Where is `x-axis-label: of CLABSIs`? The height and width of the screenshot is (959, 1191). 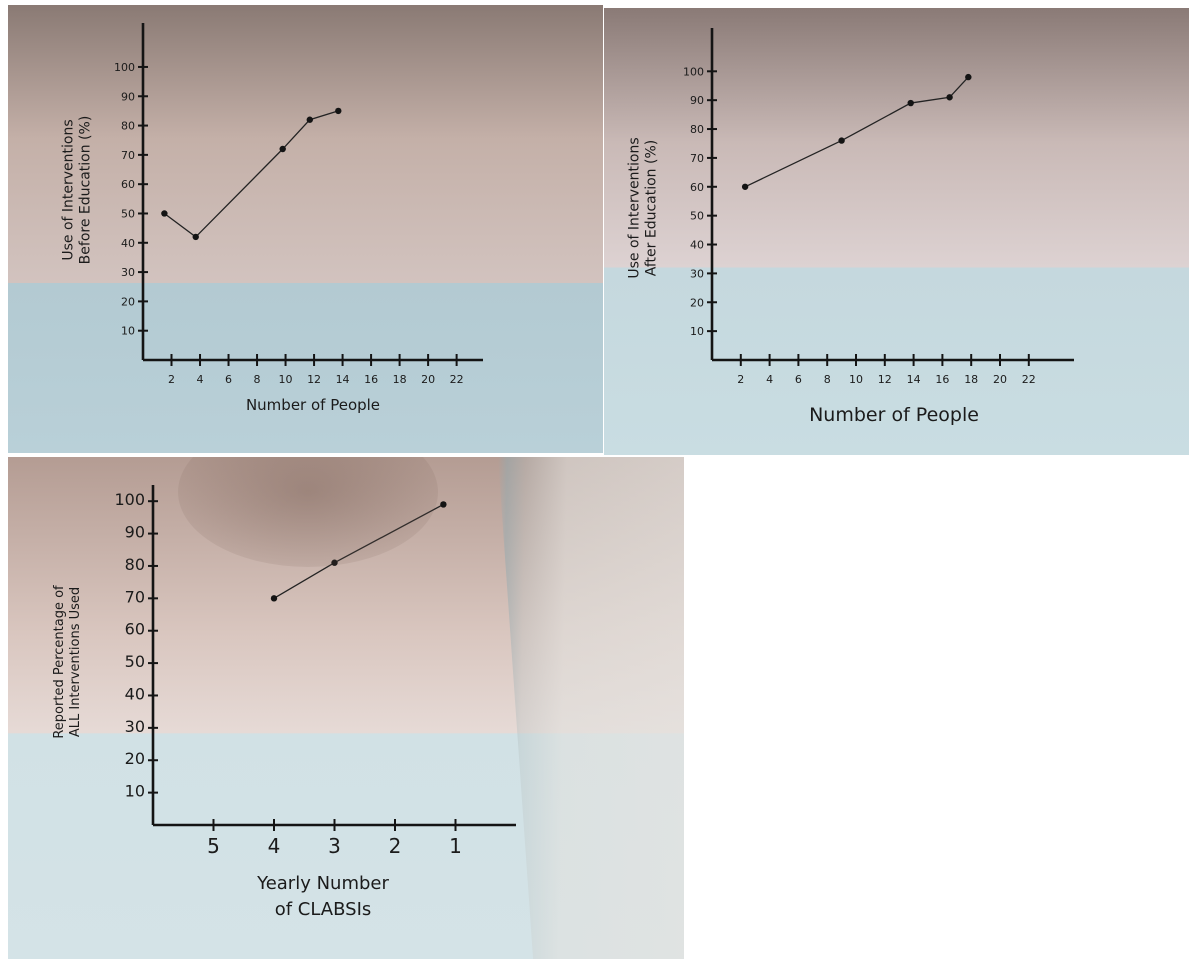 x-axis-label: of CLABSIs is located at coordinates (323, 909).